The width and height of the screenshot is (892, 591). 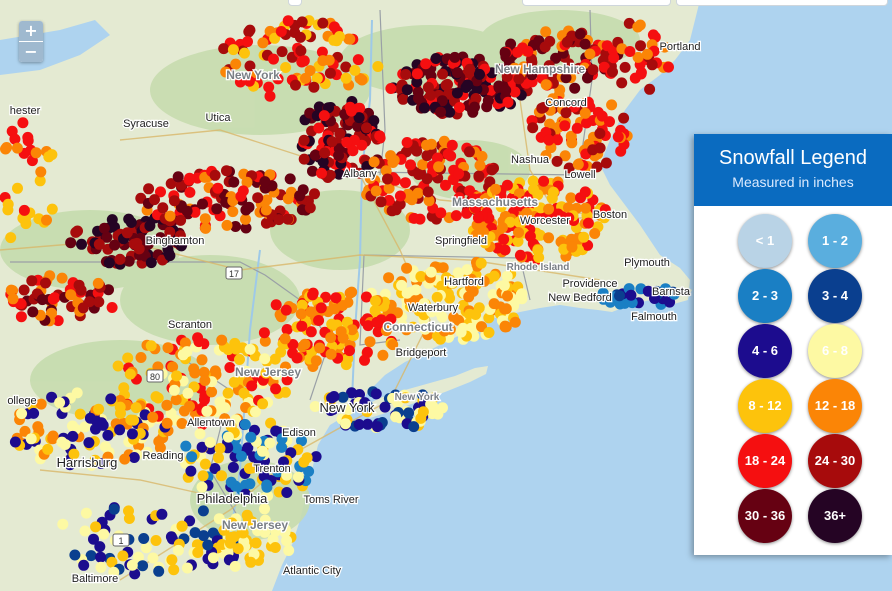 What do you see at coordinates (31, 52) in the screenshot?
I see `zoom-out-button: −` at bounding box center [31, 52].